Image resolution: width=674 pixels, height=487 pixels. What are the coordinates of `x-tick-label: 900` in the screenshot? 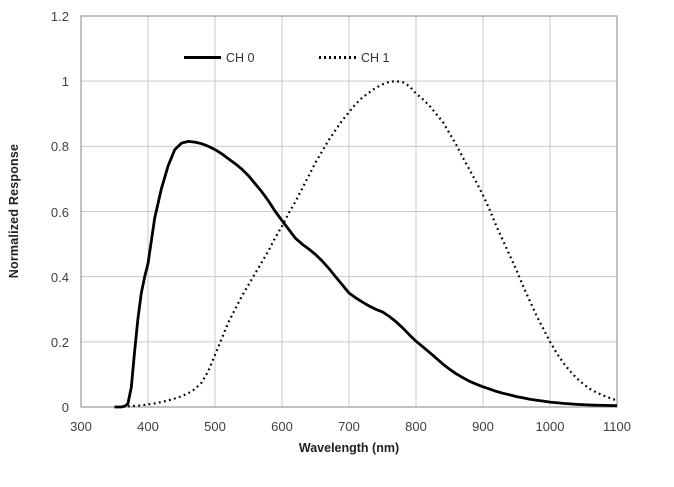 It's located at (483, 426).